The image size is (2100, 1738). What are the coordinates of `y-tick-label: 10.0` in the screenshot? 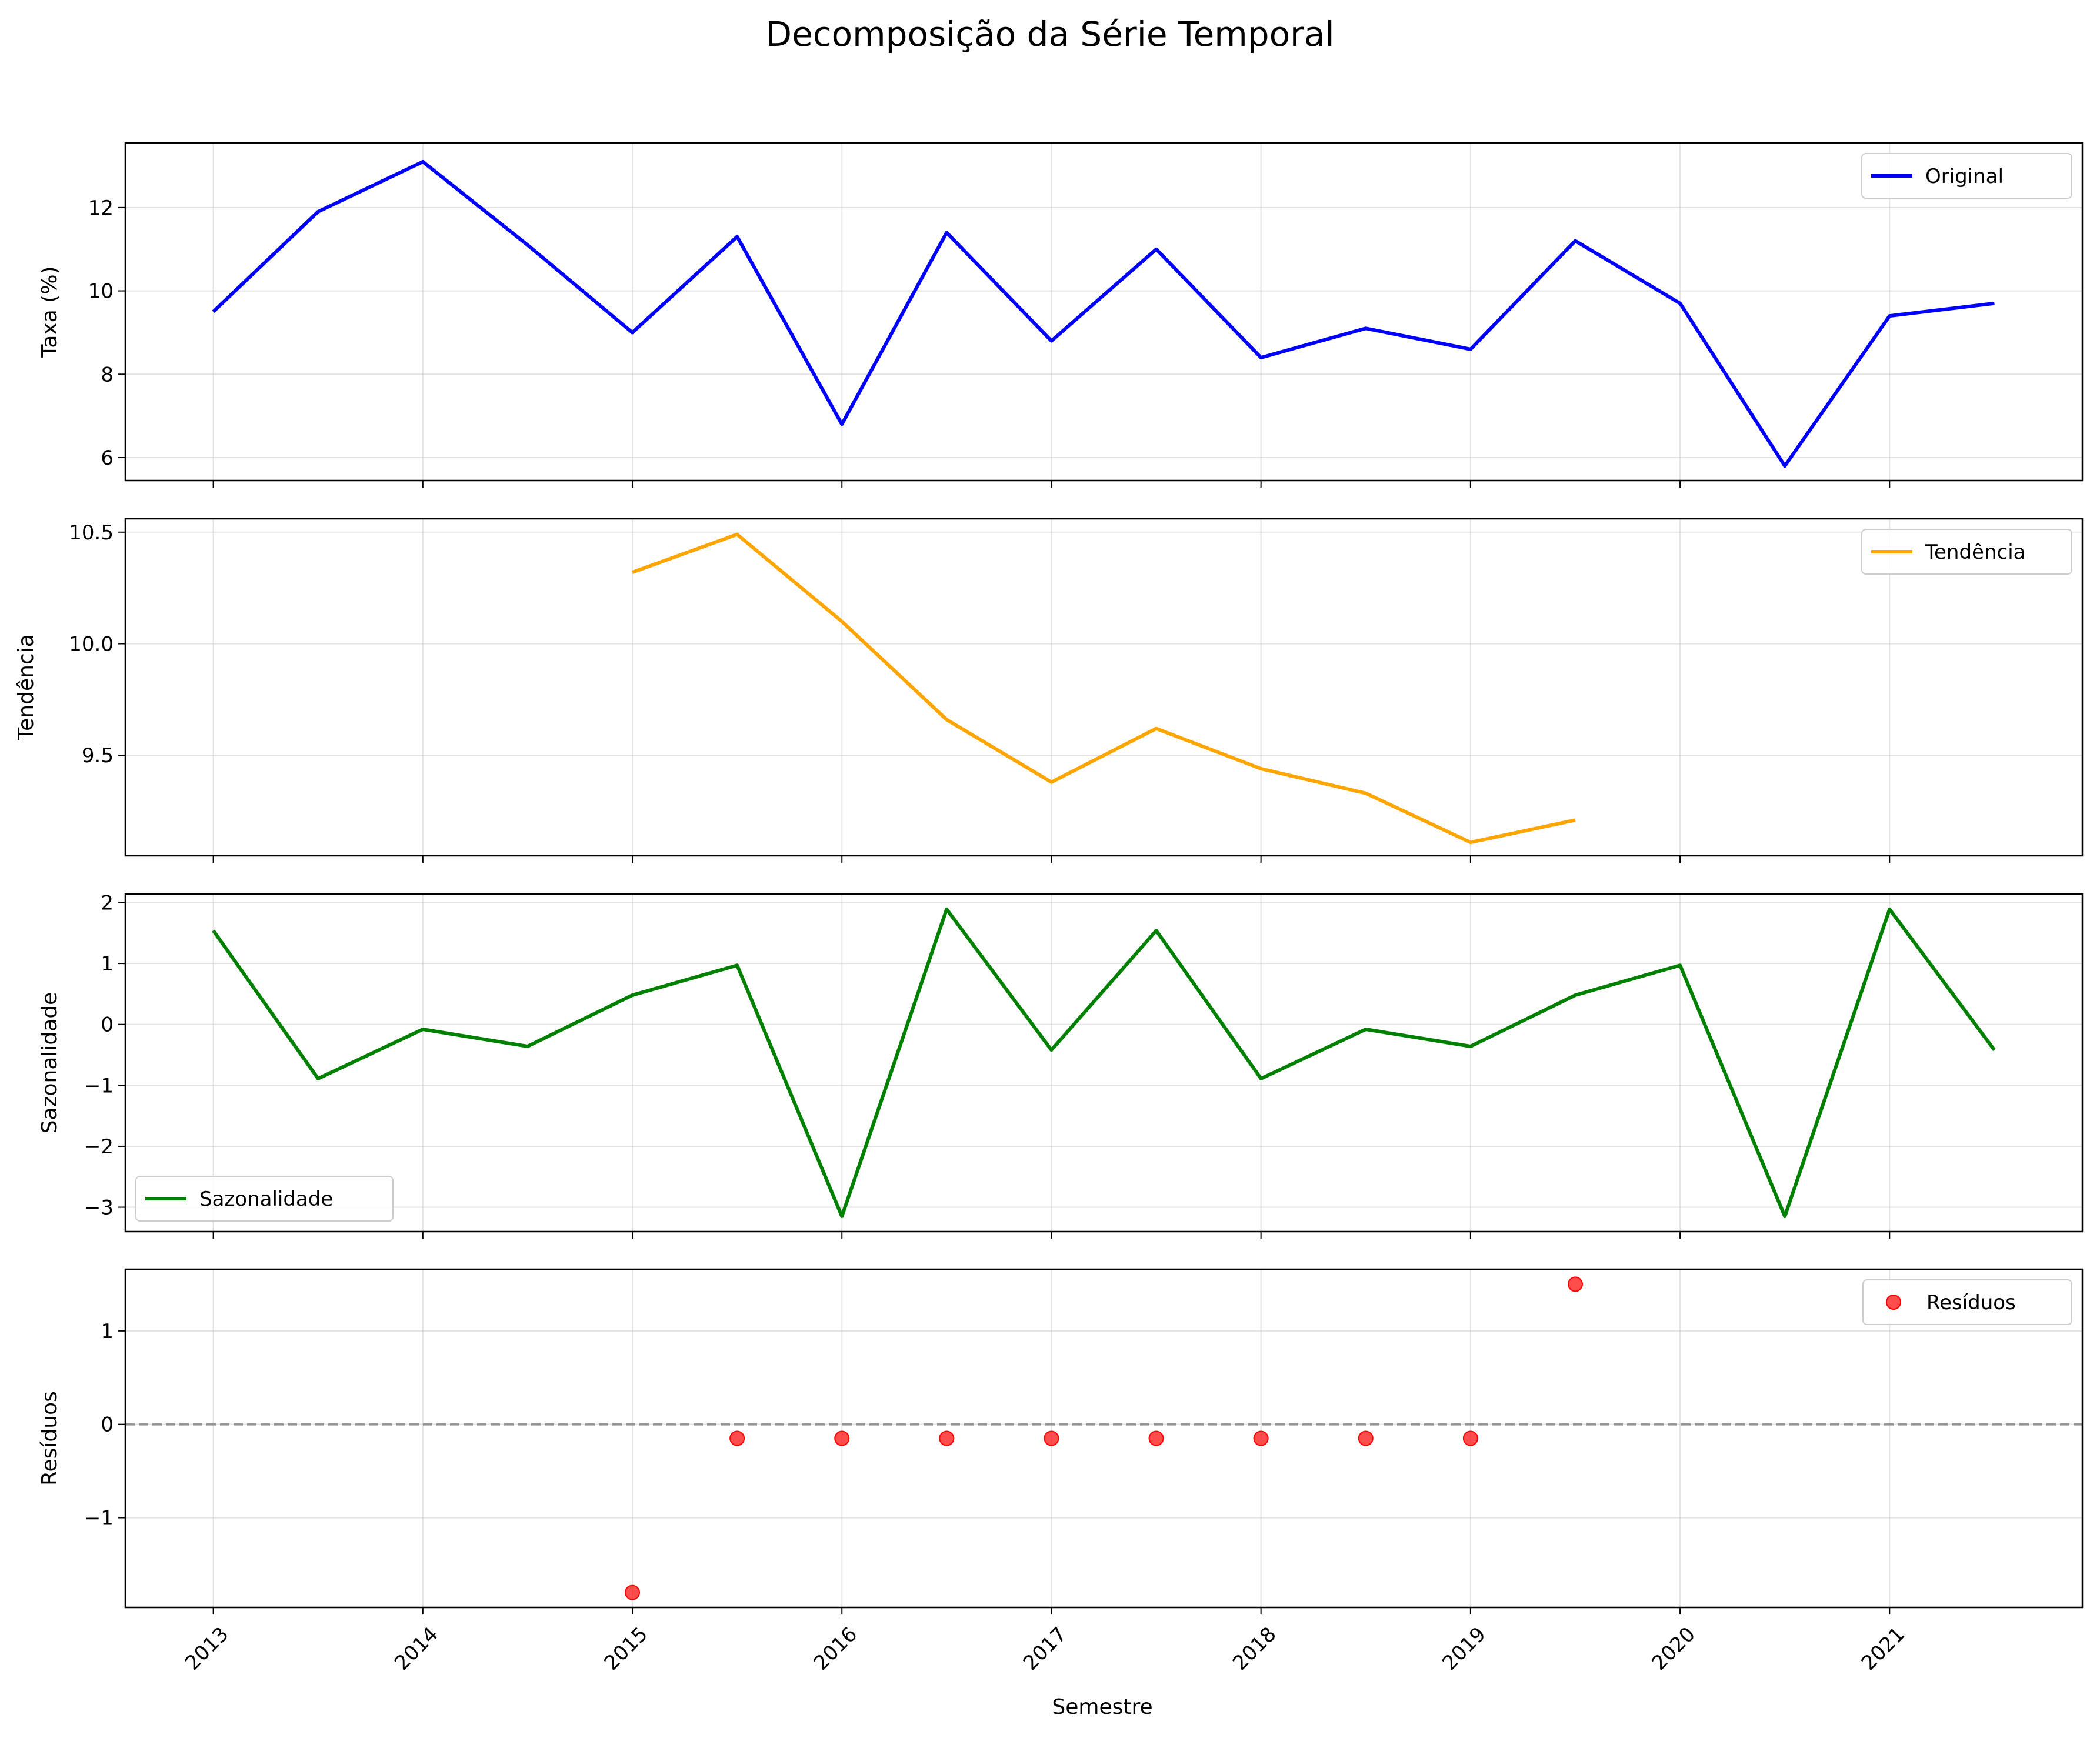 It's located at (91, 644).